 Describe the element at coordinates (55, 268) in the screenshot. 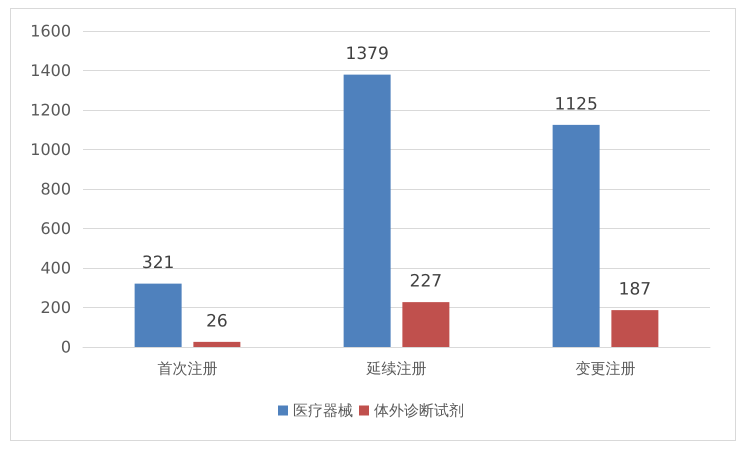

I see `y-tick-label: 400` at that location.